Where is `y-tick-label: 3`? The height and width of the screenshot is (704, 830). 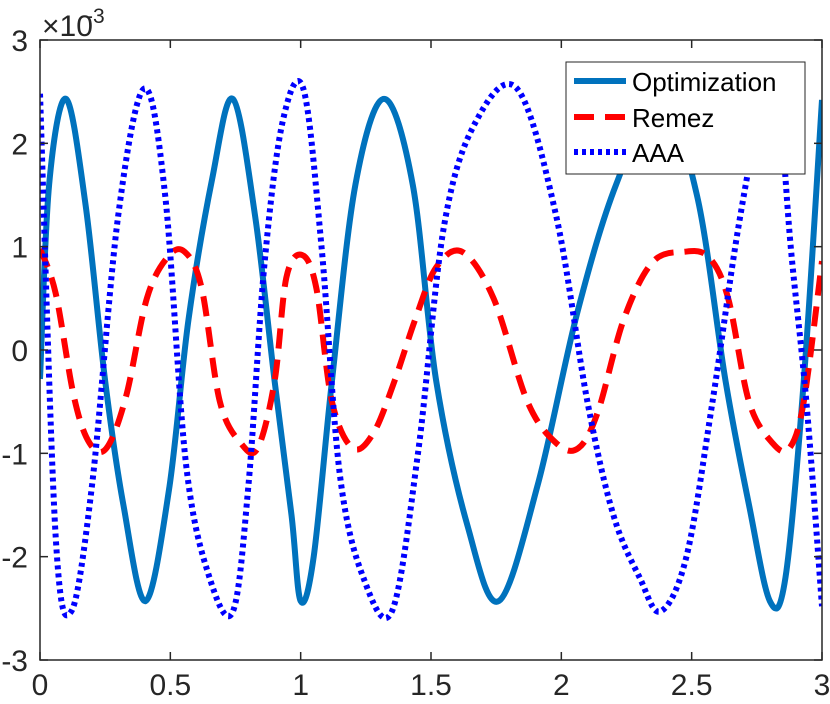 y-tick-label: 3 is located at coordinates (19, 41).